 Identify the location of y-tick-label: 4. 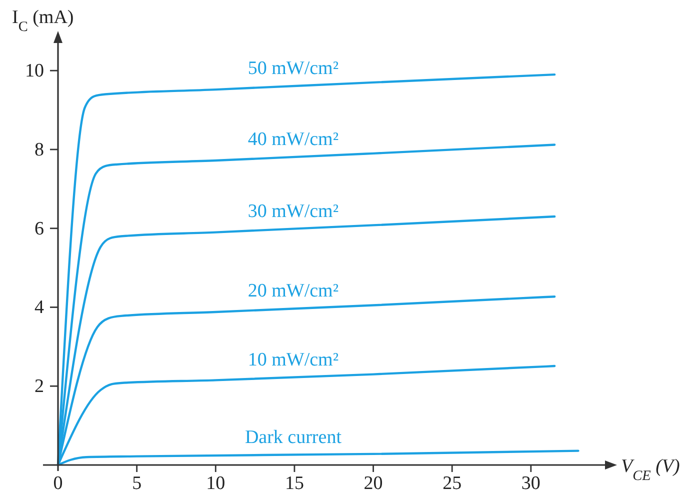
(39, 307).